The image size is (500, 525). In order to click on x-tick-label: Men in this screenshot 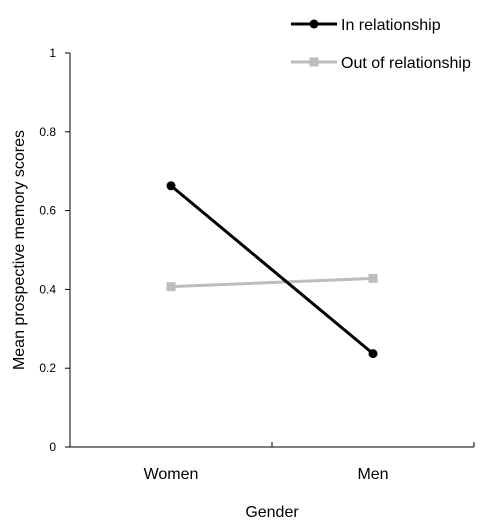, I will do `click(372, 474)`.